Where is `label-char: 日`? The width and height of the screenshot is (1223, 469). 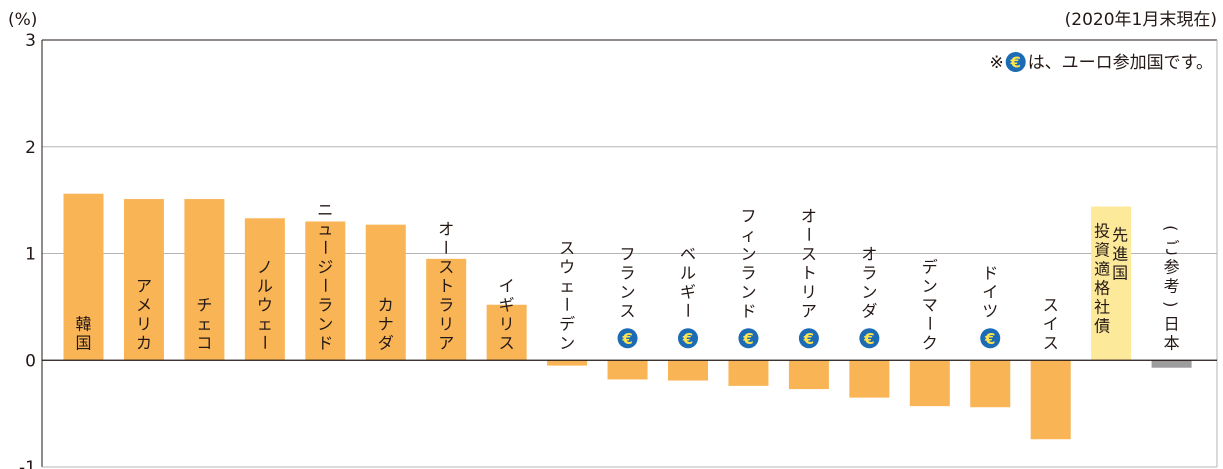
label-char: 日 is located at coordinates (1172, 323).